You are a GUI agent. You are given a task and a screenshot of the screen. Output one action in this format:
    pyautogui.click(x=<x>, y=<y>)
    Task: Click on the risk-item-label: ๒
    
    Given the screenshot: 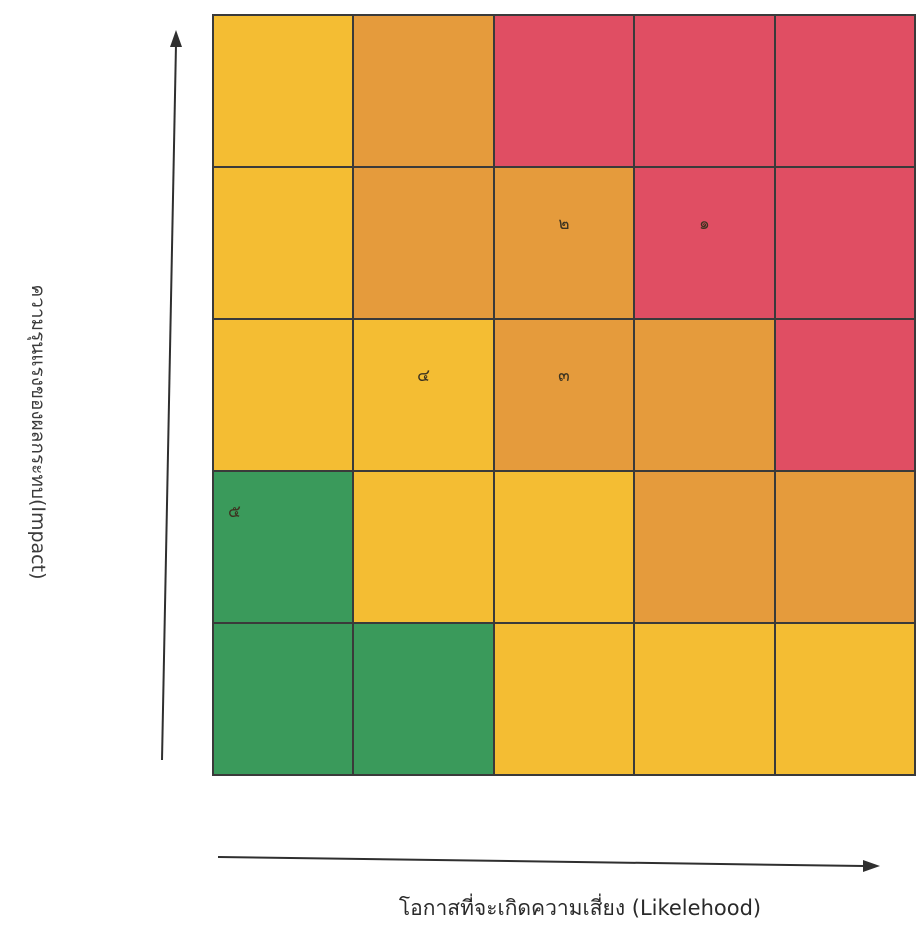 What is the action you would take?
    pyautogui.click(x=564, y=224)
    